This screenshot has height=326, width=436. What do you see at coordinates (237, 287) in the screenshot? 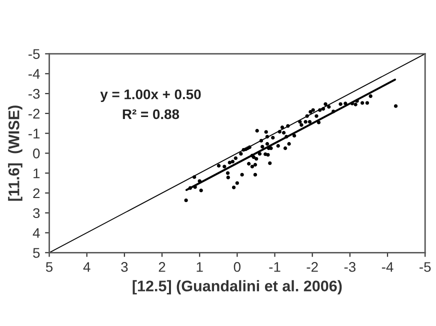
I see `x-axis-title: [12.5] (Guandalini et al. 2006)` at bounding box center [237, 287].